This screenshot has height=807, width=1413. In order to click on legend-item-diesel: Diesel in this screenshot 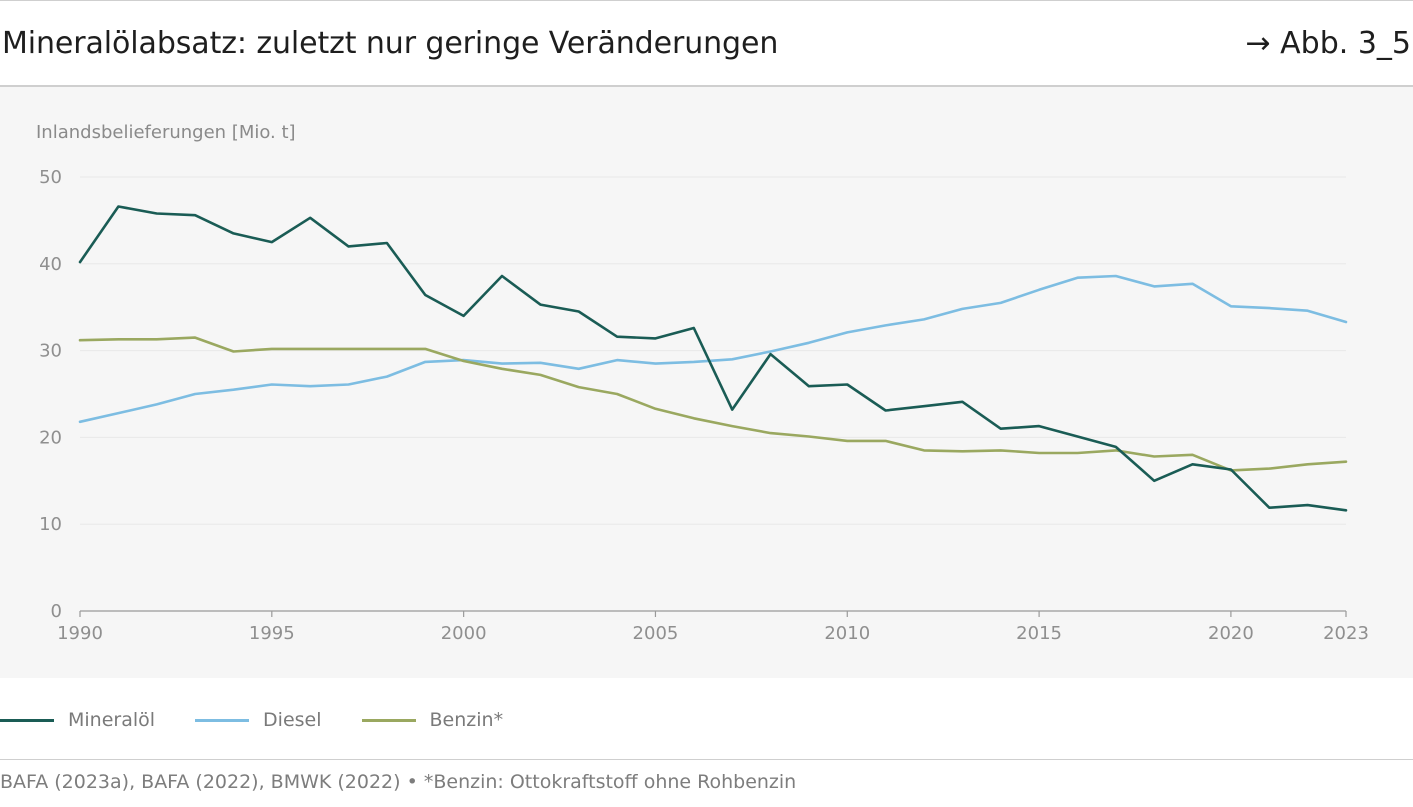, I will do `click(258, 720)`.